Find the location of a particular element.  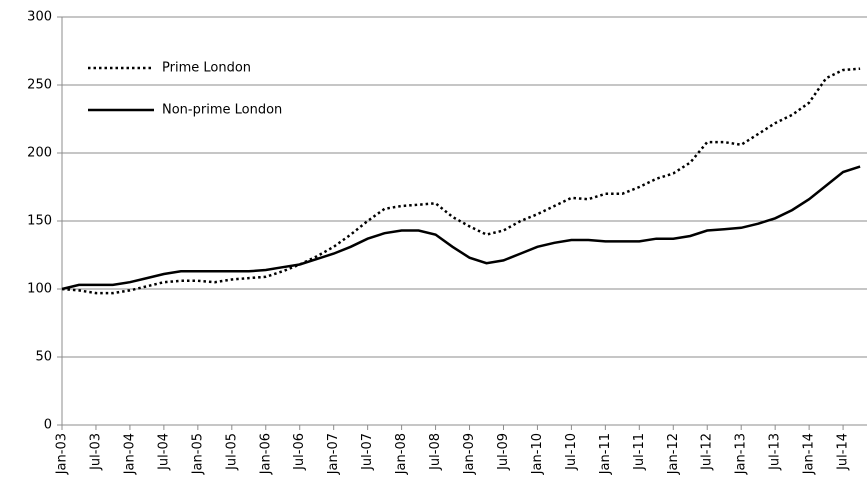

x-tick-label: Jul-12 is located at coordinates (707, 452).